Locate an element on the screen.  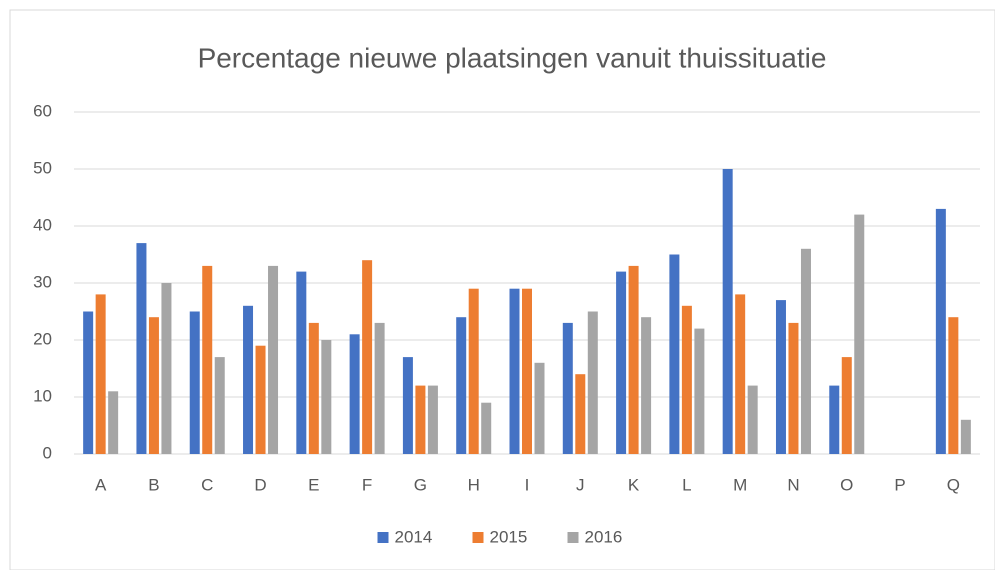
x-tick-label: E is located at coordinates (313, 484).